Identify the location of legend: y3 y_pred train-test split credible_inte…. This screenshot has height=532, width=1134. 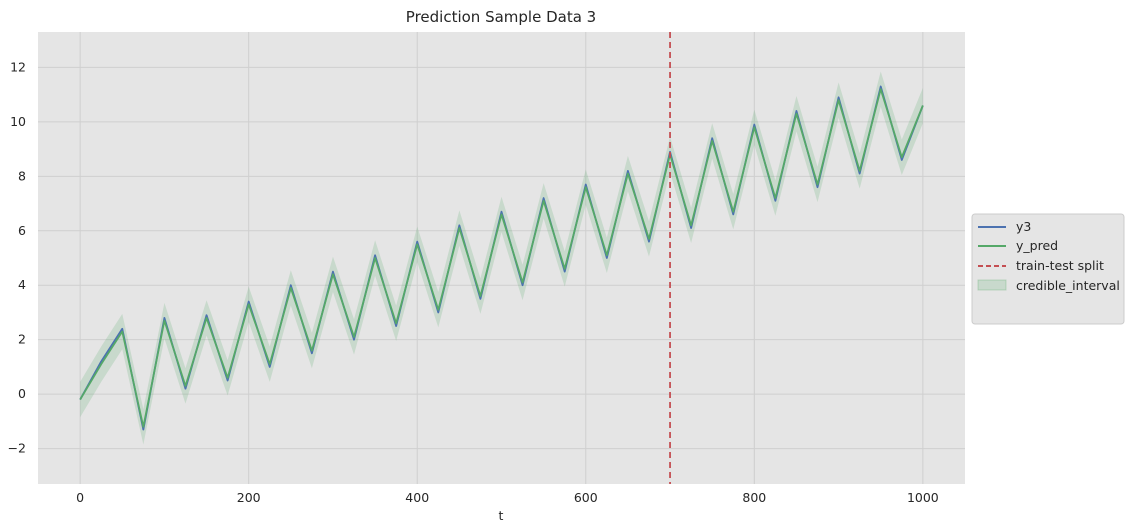
(1048, 269).